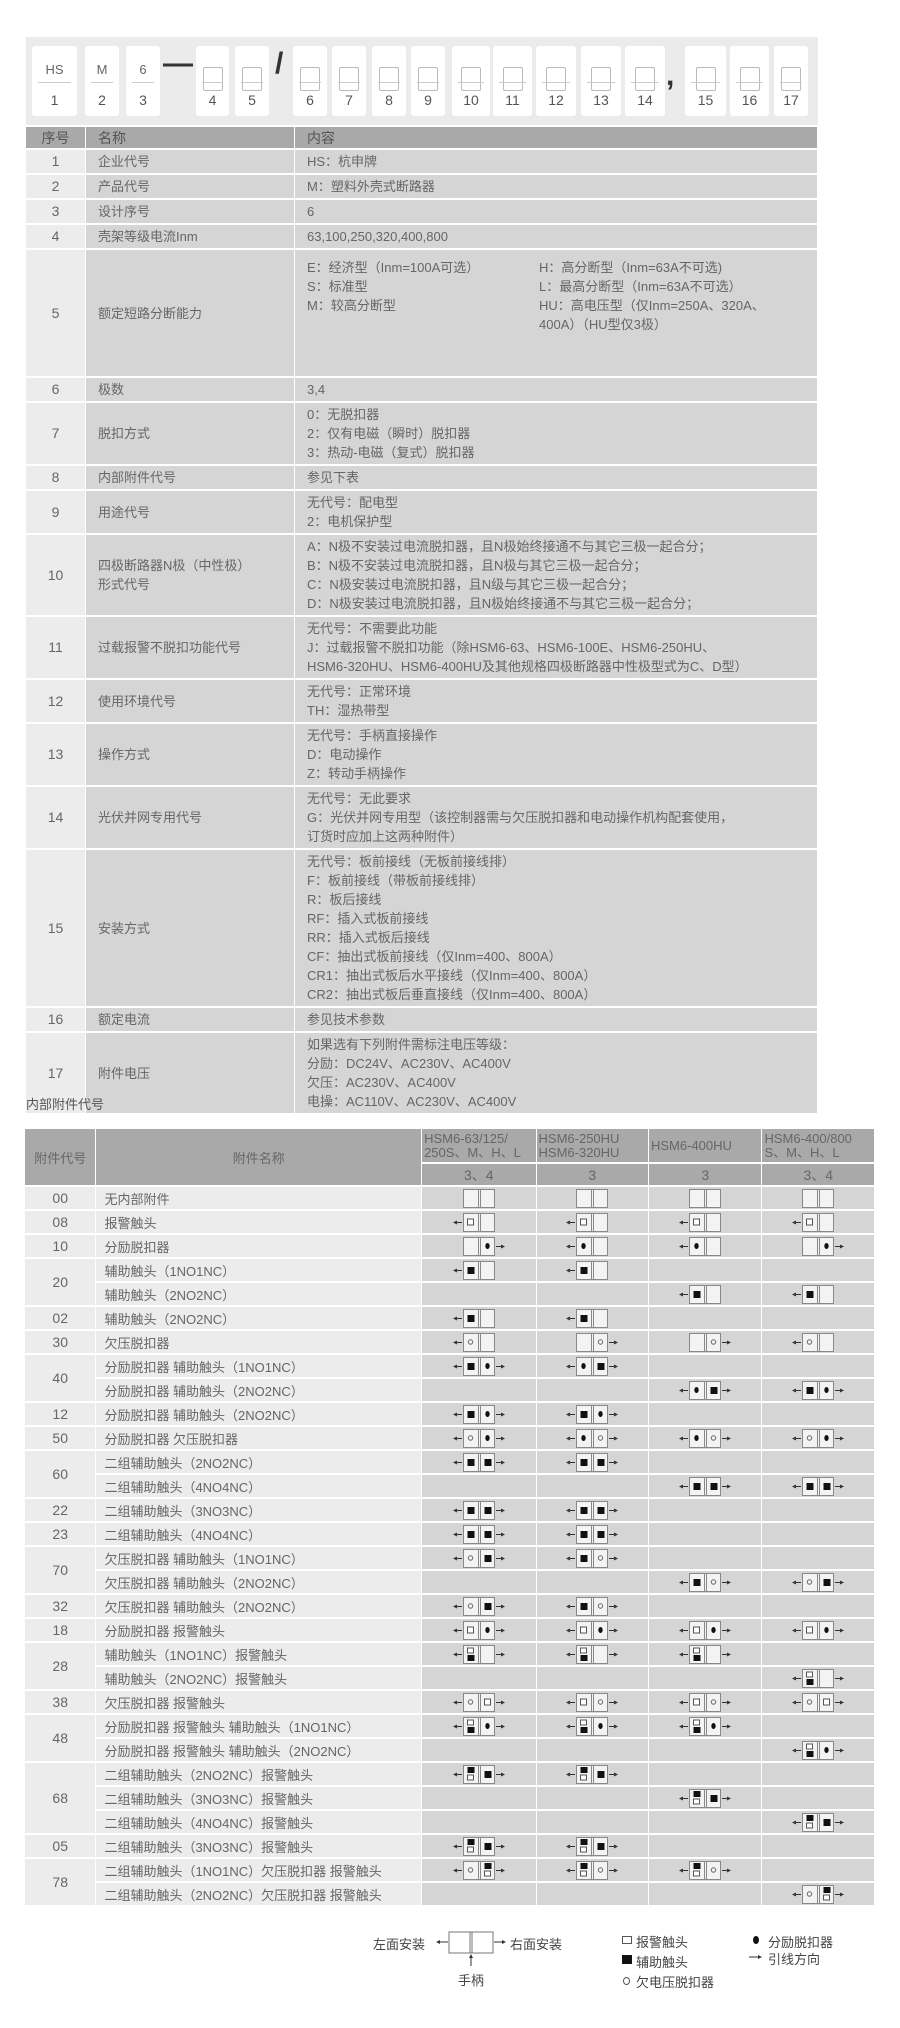  Describe the element at coordinates (372, 628) in the screenshot. I see `text-line: 无代号：不需要此功能` at that location.